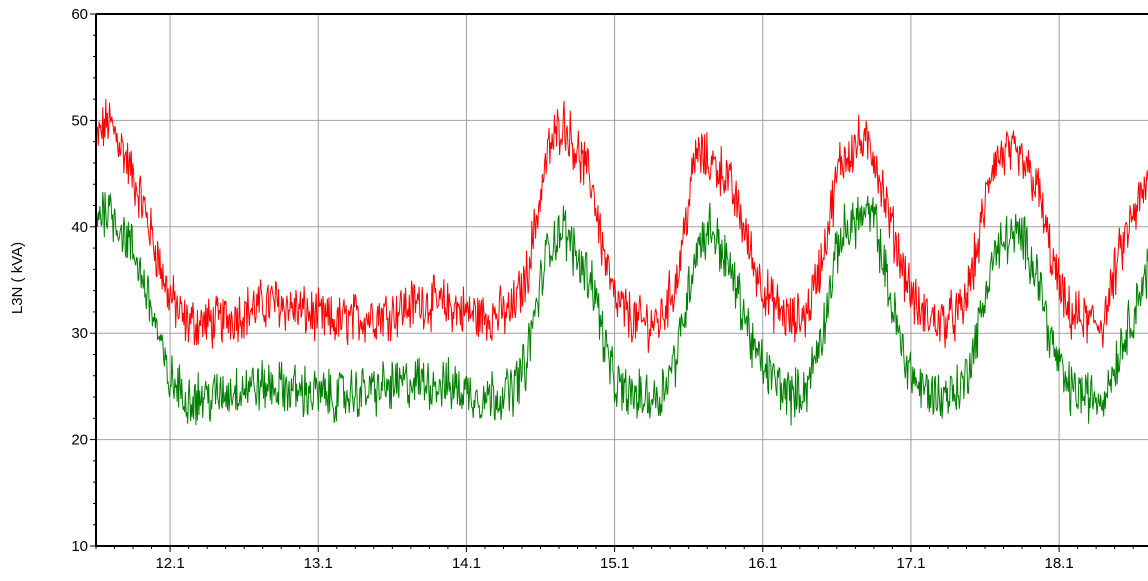 The image size is (1148, 581). I want to click on x-tick-label: 17.1, so click(910, 563).